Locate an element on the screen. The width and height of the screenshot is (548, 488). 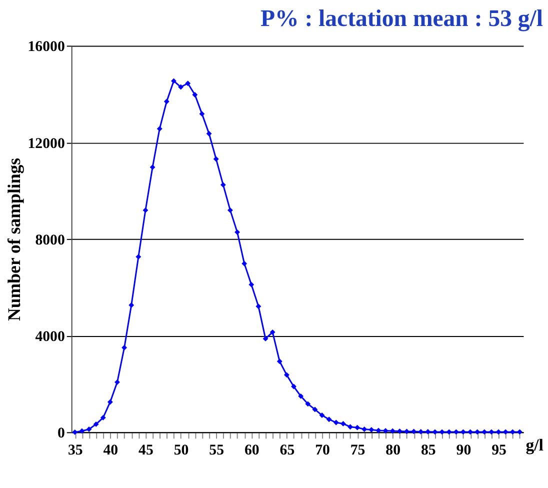
x-tick-label: 85 is located at coordinates (428, 450).